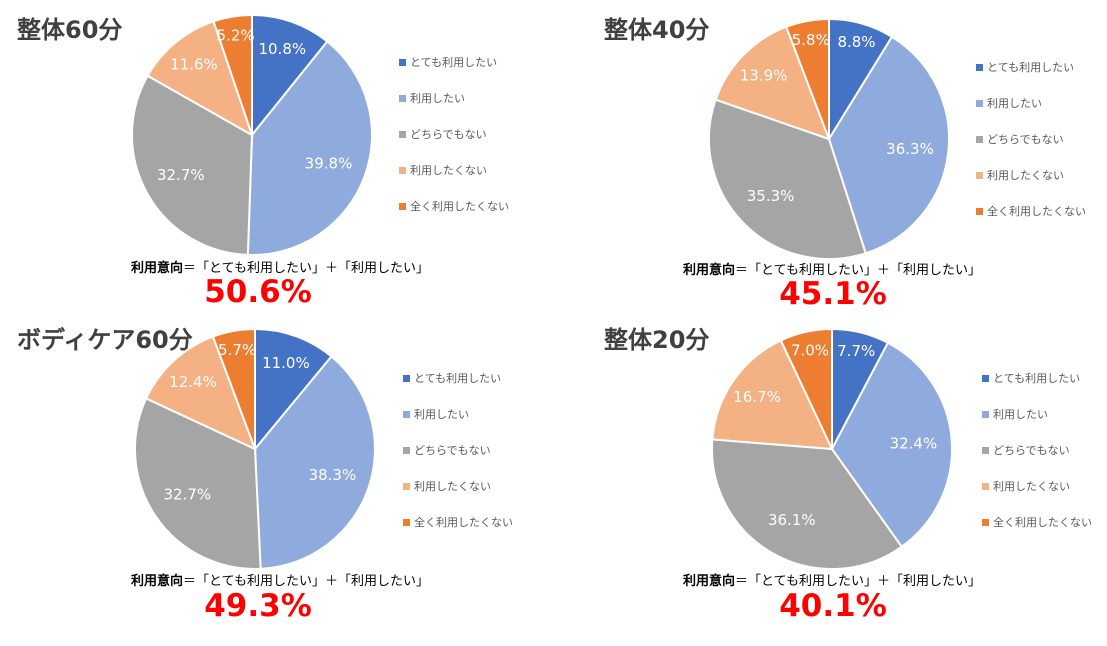 The height and width of the screenshot is (646, 1107). What do you see at coordinates (757, 397) in the screenshot?
I see `pie-data-label-unlikely: 16.7%` at bounding box center [757, 397].